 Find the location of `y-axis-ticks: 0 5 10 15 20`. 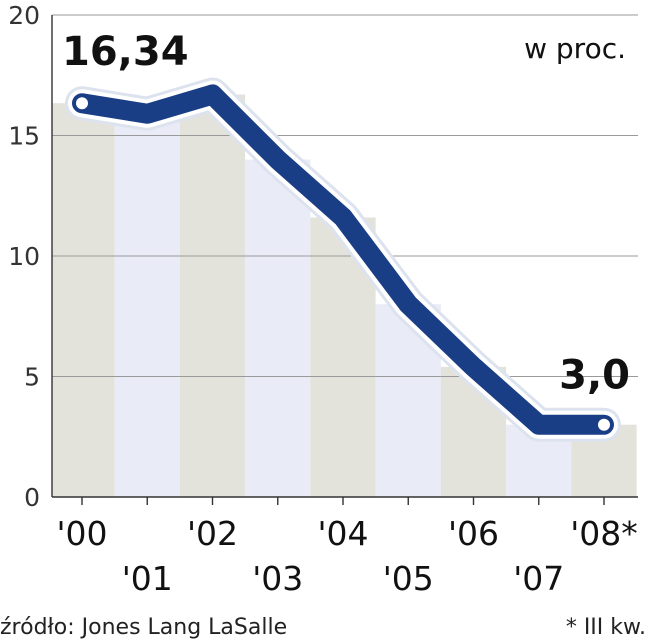

y-axis-ticks: 0 5 10 15 20 is located at coordinates (24, 256).